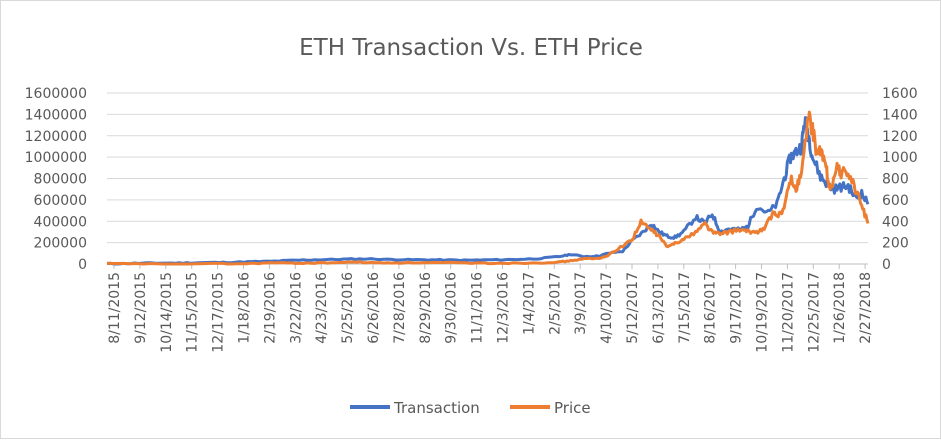 This screenshot has width=941, height=440. I want to click on x-tick-label: 6/13/2017, so click(659, 308).